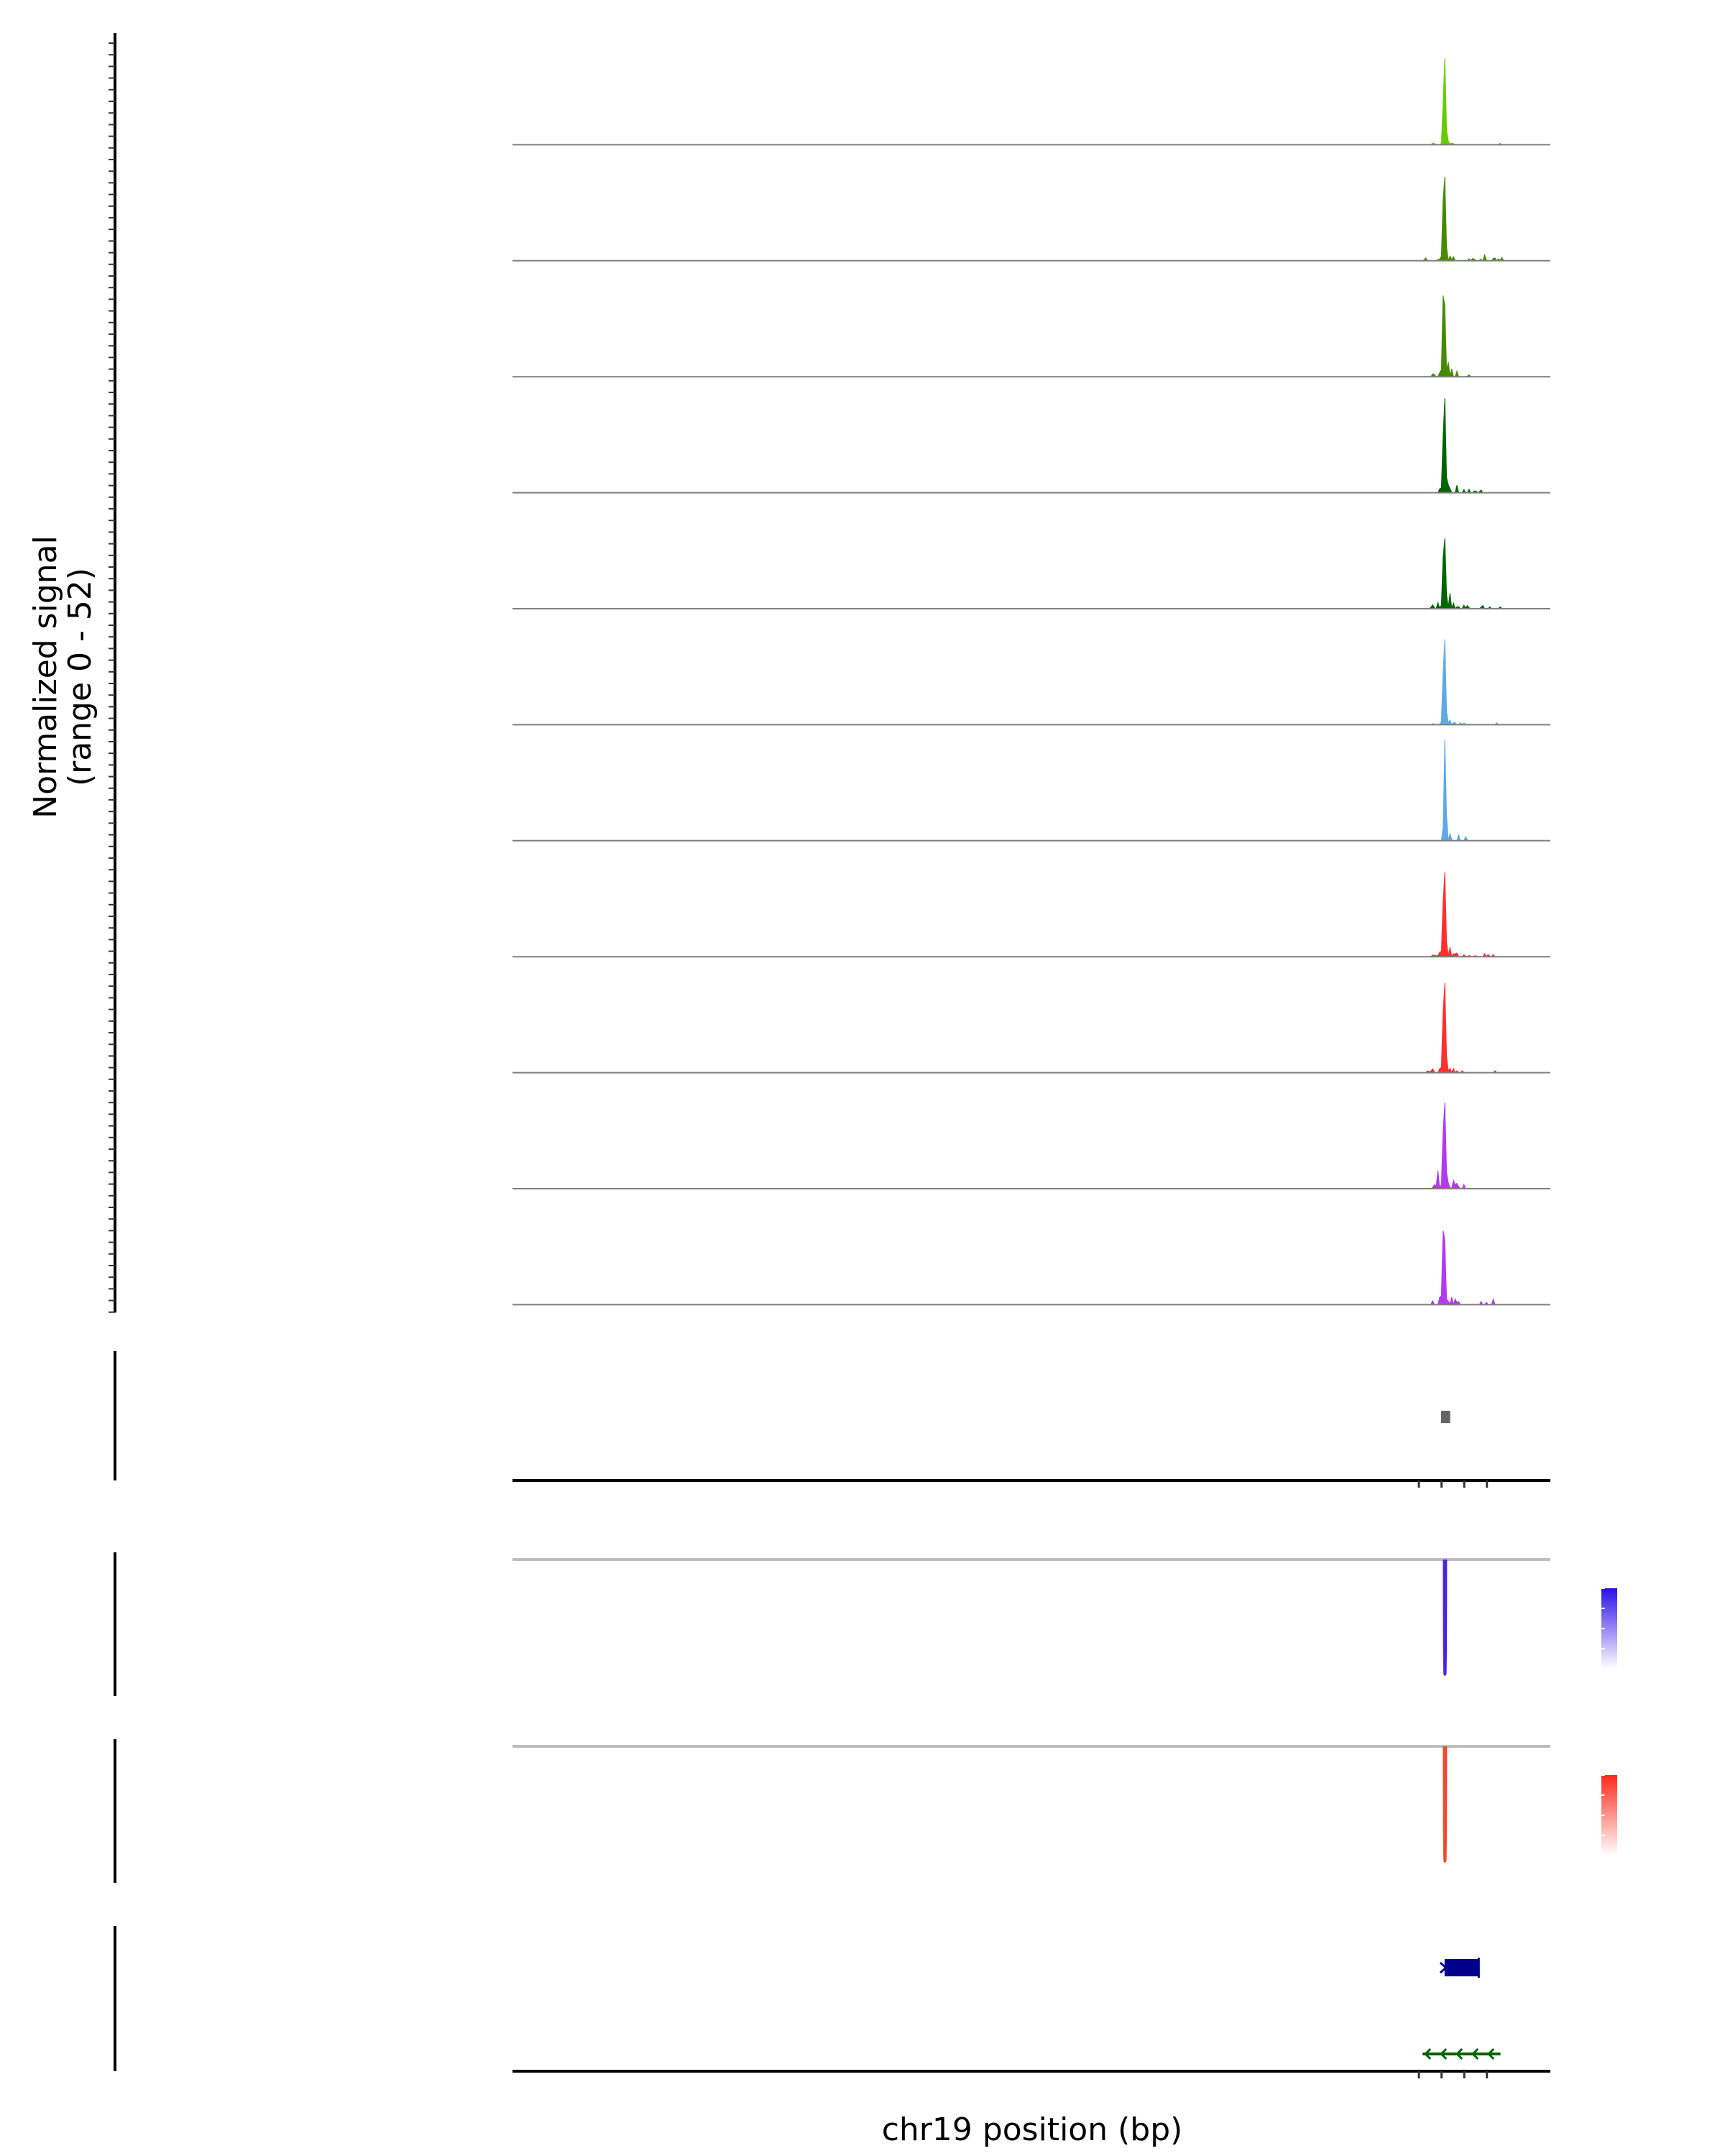  I want to click on genes-track, so click(807, 1998).